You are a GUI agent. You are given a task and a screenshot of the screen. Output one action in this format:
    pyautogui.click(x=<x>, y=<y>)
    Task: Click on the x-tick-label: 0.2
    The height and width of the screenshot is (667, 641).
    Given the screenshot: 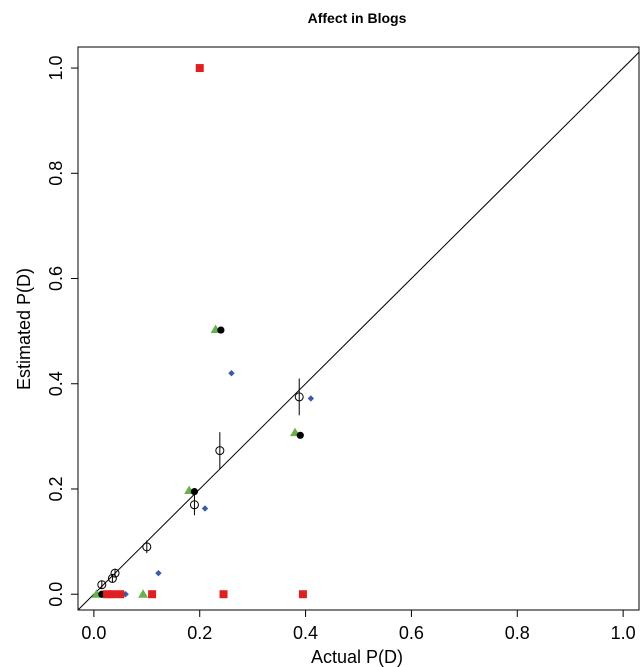 What is the action you would take?
    pyautogui.click(x=199, y=633)
    